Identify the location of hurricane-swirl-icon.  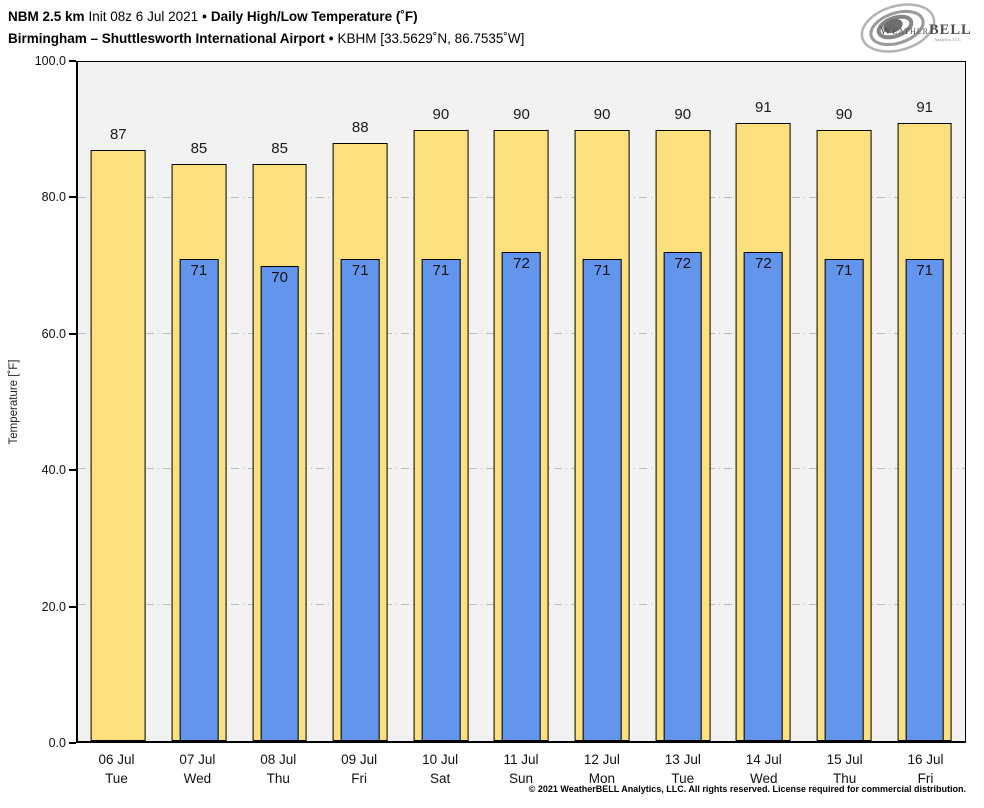
(898, 28).